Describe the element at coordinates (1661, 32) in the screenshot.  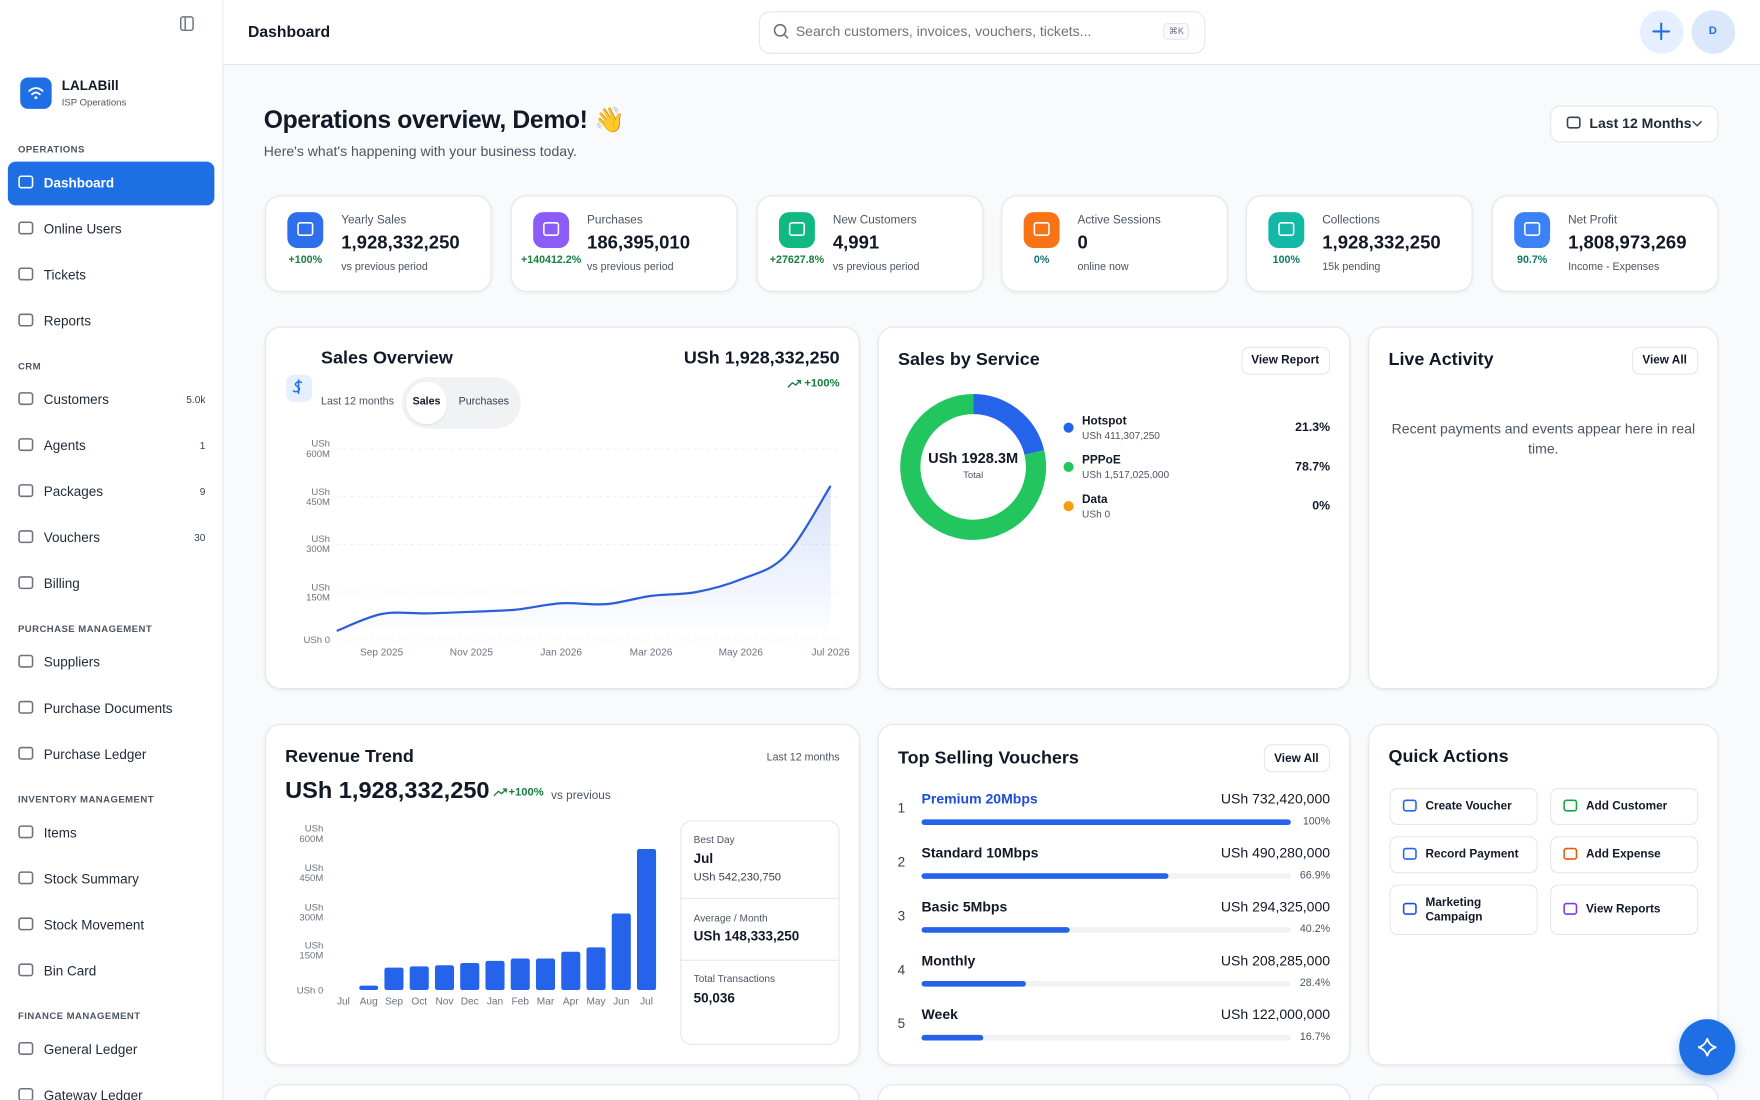
I see `add-button` at that location.